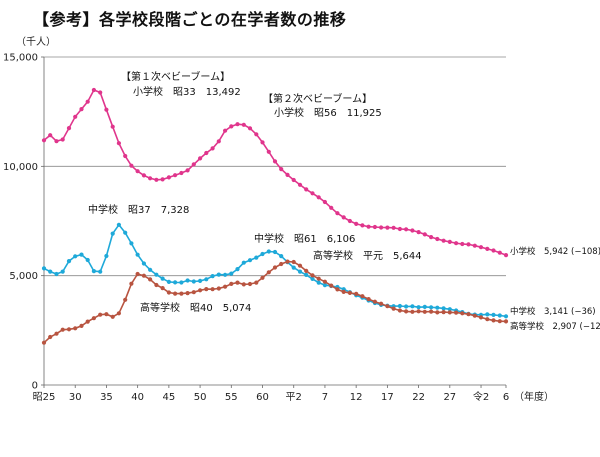  I want to click on x-tick-label: 40, so click(137, 397).